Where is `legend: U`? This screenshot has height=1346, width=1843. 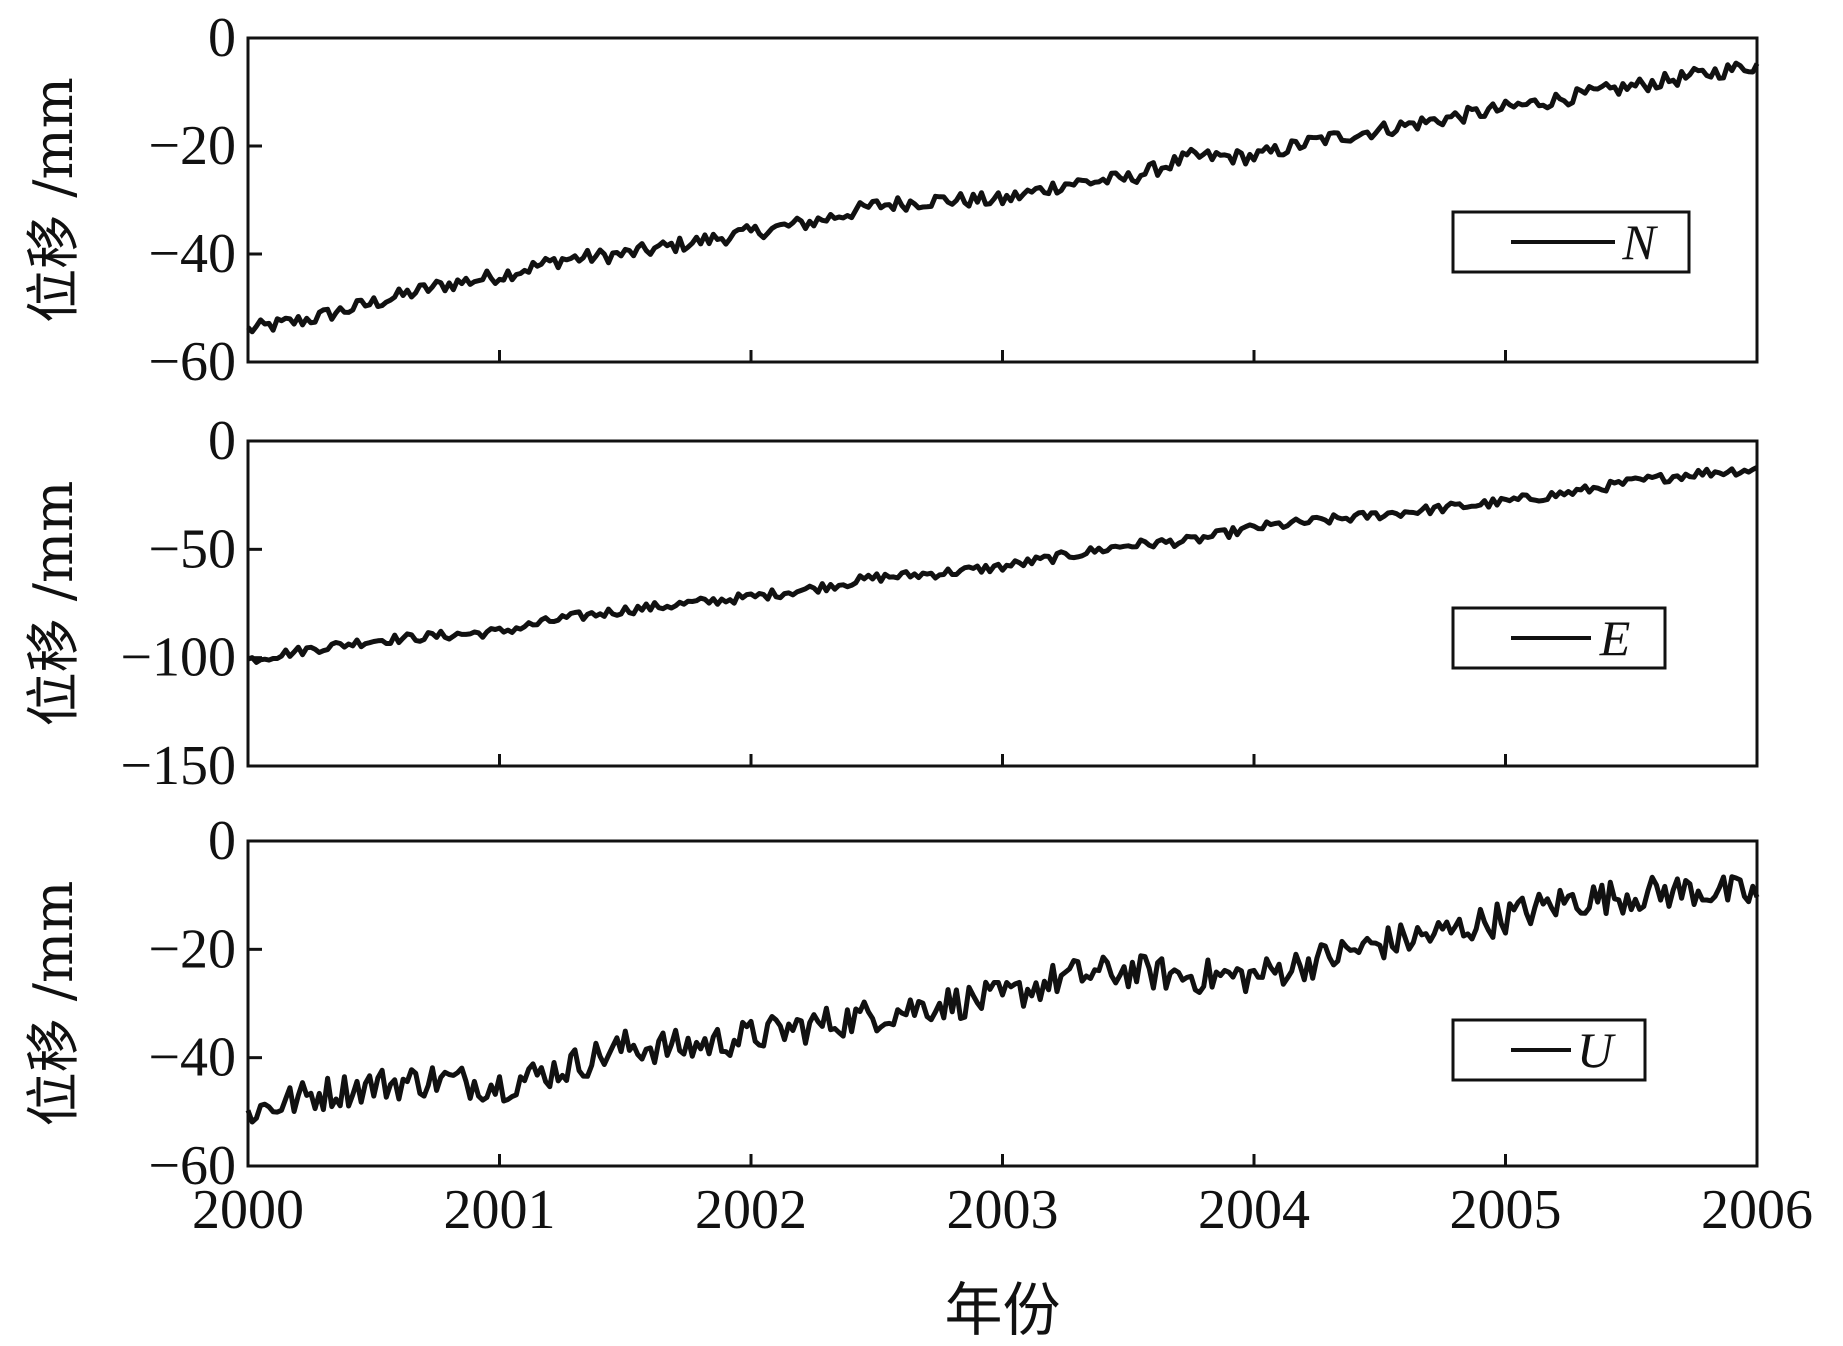
legend: U is located at coordinates (1549, 1050).